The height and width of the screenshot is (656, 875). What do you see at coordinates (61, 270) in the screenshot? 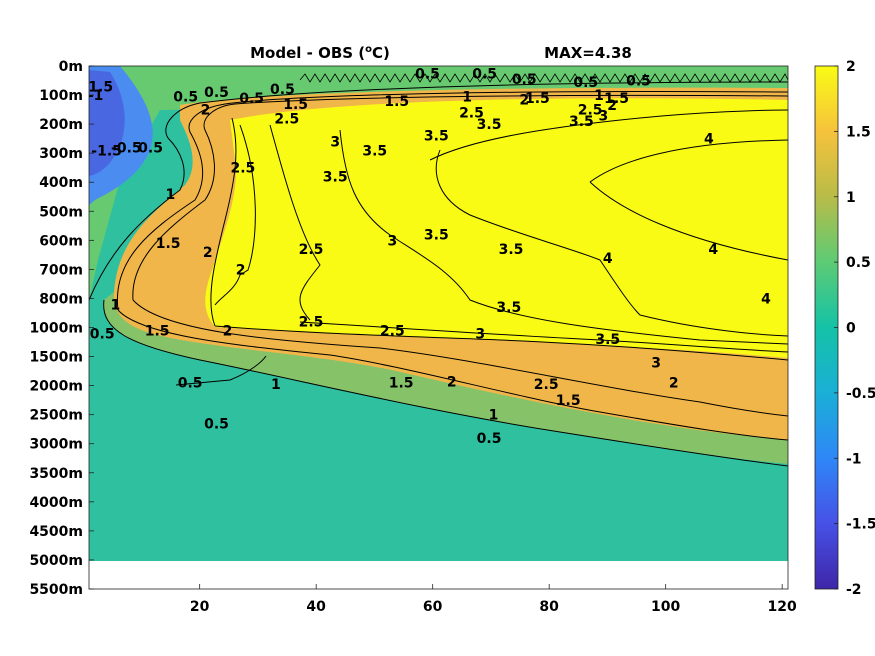
I see `y-tick-label: 700m` at bounding box center [61, 270].